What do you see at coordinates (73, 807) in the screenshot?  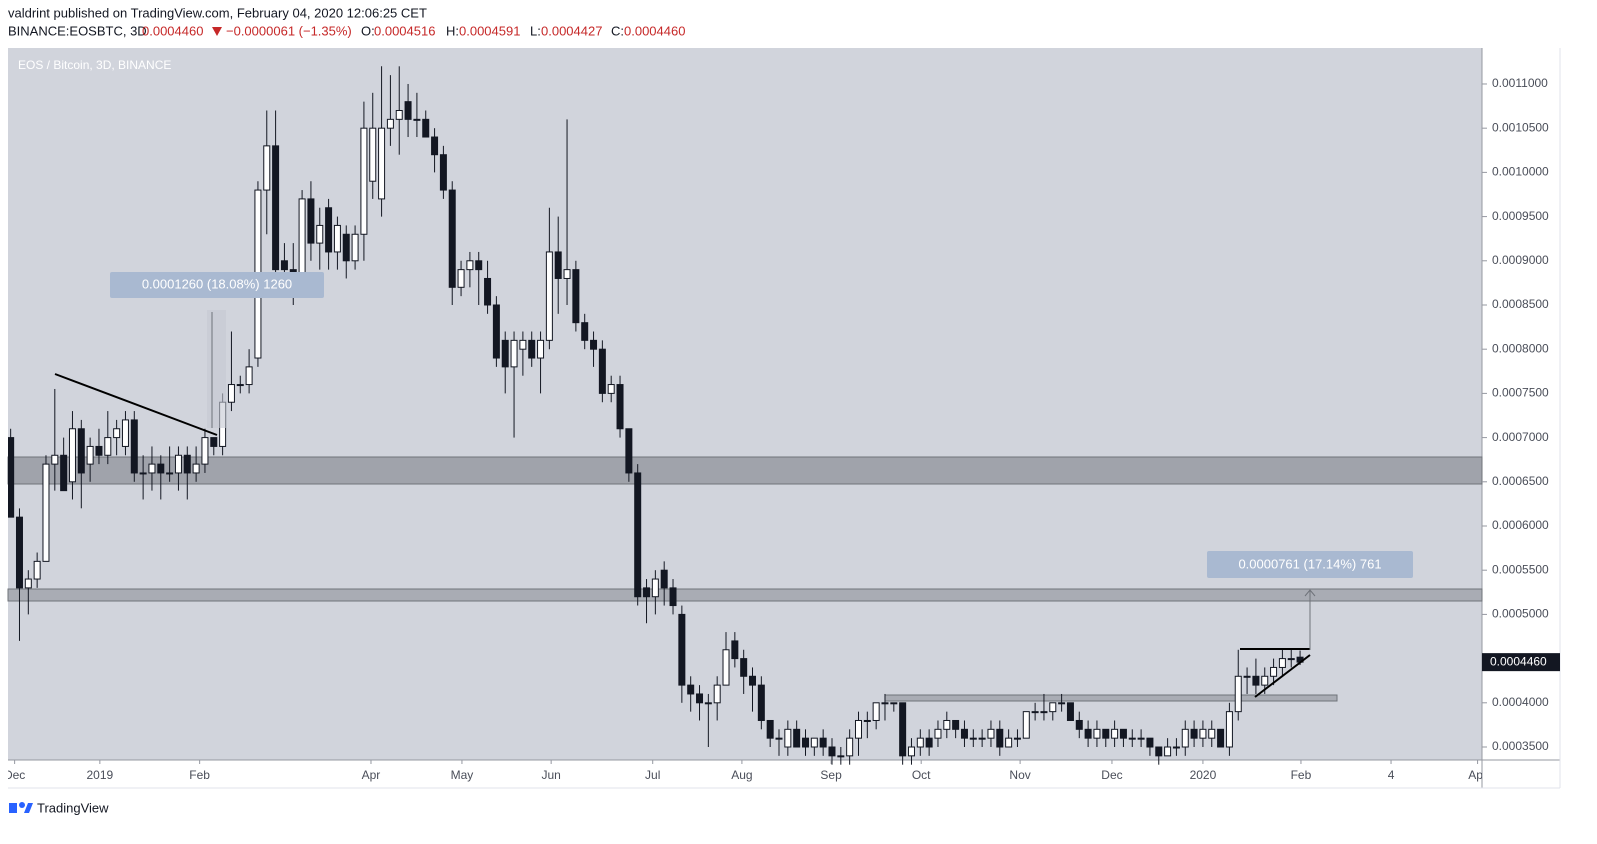 I see `brand: TradingView` at bounding box center [73, 807].